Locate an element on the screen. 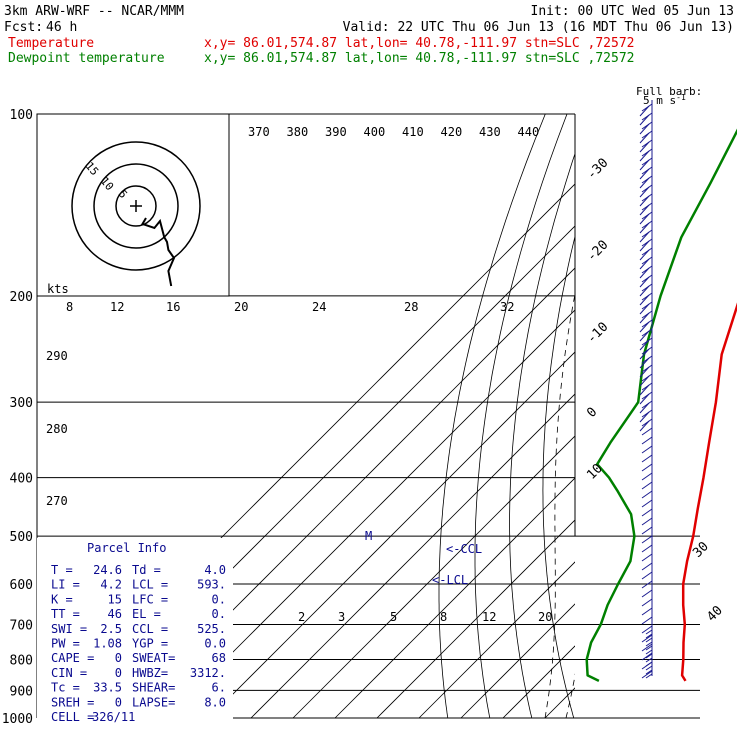 The image size is (740, 740). parcel-value: 8.0 is located at coordinates (215, 702).